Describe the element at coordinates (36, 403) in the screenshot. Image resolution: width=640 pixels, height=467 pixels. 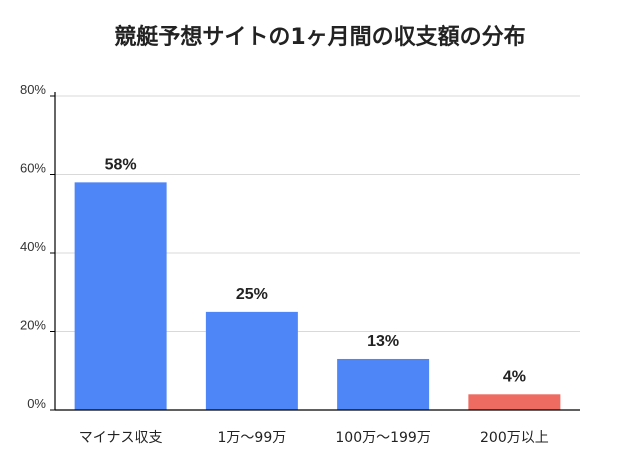
I see `y-tick-label: 0%` at that location.